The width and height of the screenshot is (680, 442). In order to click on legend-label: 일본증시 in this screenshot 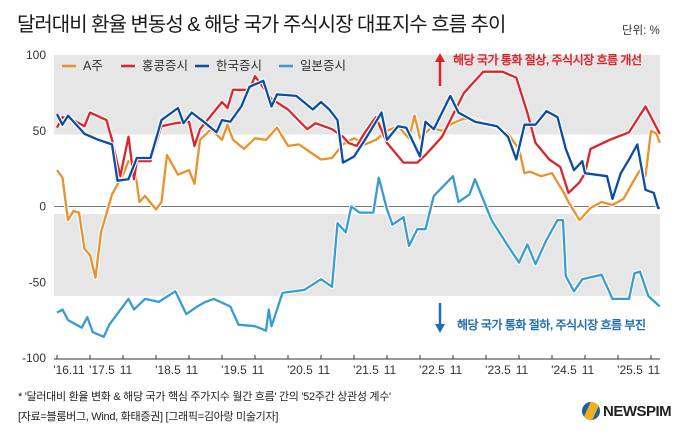, I will do `click(323, 66)`.